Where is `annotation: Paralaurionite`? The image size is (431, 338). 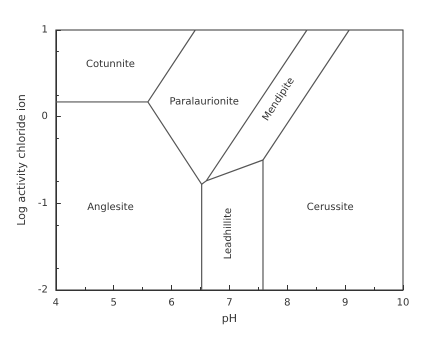 annotation: Paralaurionite is located at coordinates (204, 102).